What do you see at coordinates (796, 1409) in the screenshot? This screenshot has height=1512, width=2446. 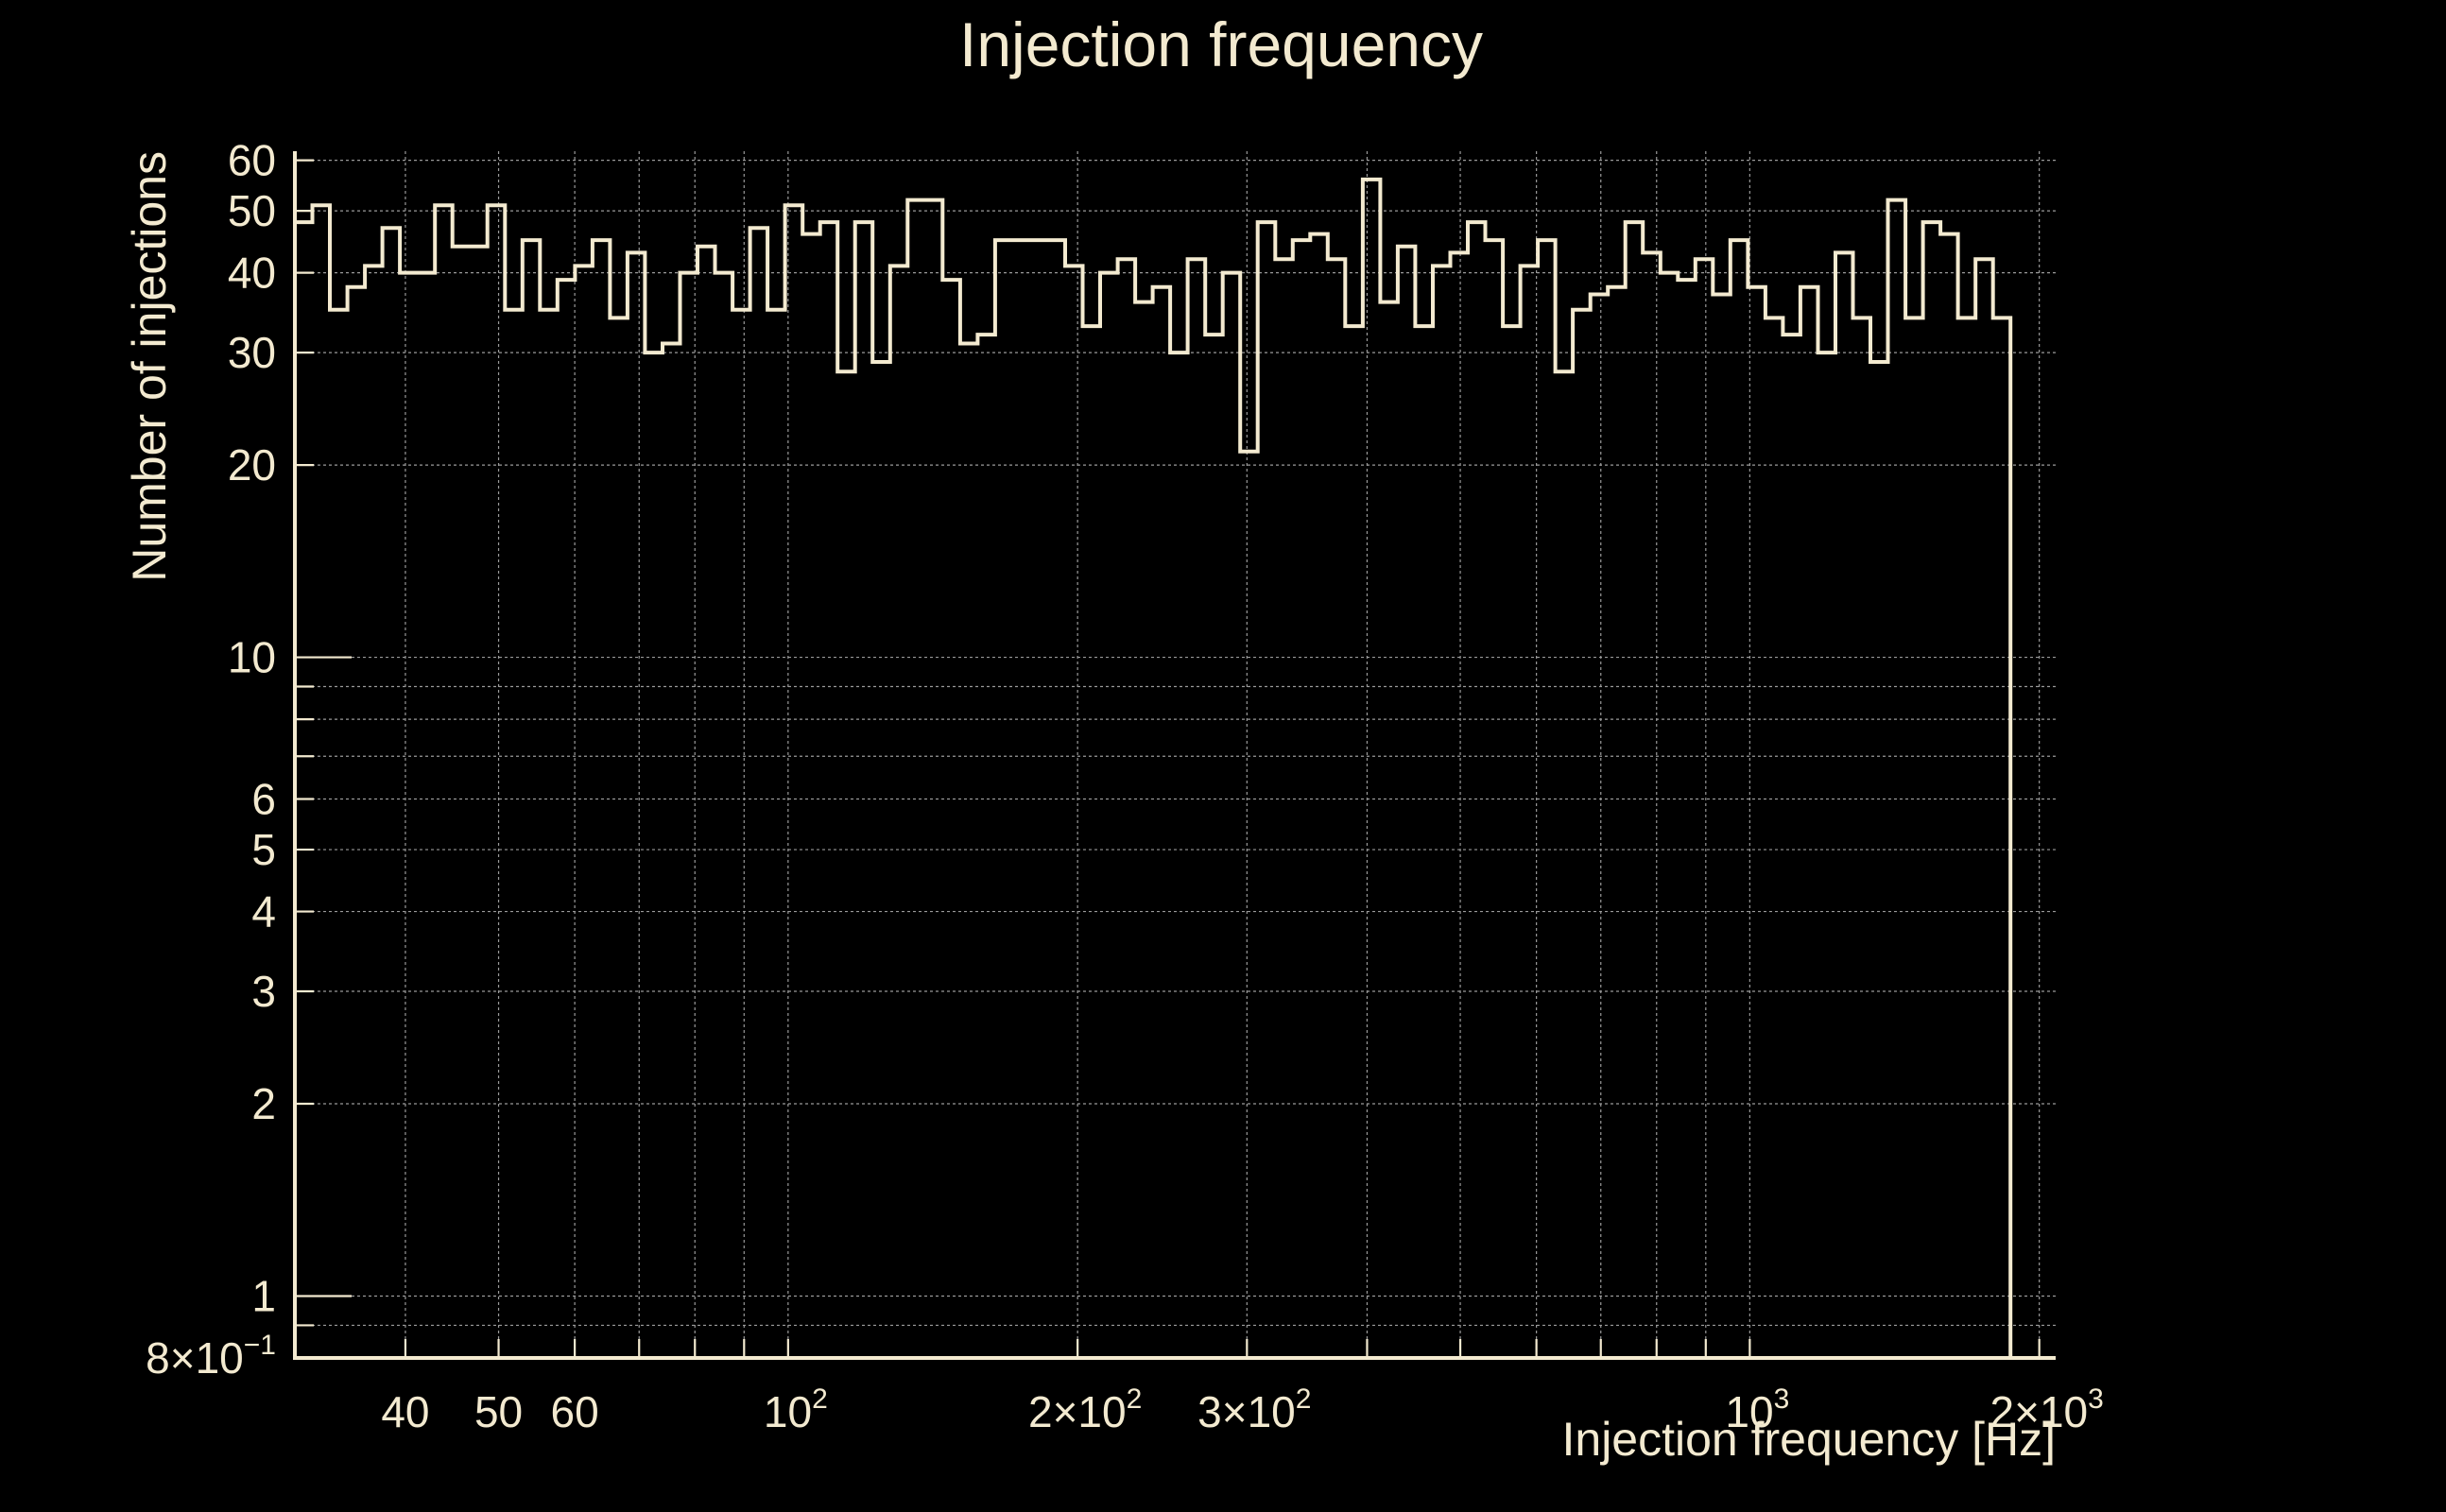 I see `x-tick-label: 10²` at bounding box center [796, 1409].